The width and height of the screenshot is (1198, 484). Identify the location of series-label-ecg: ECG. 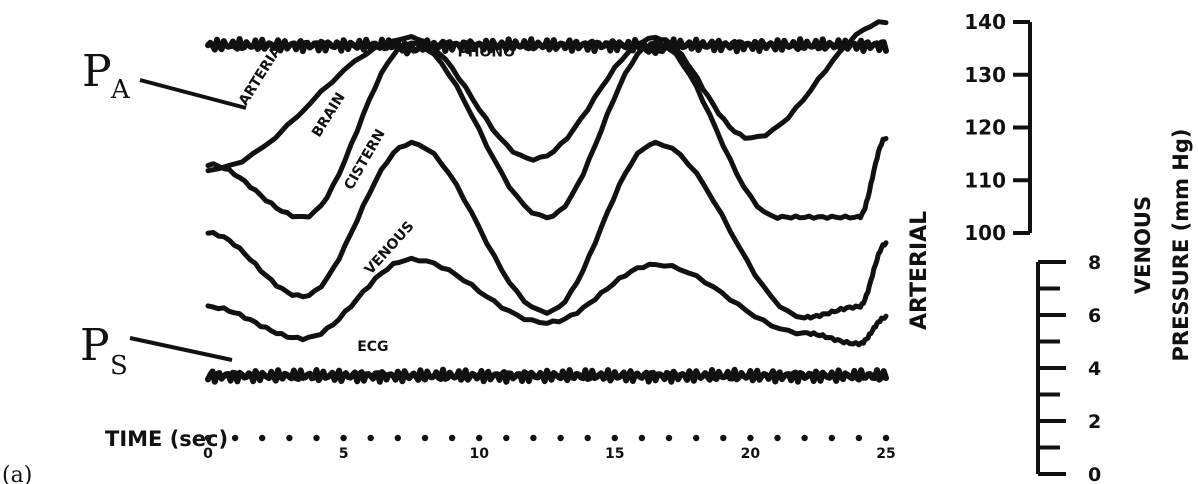
(372, 347).